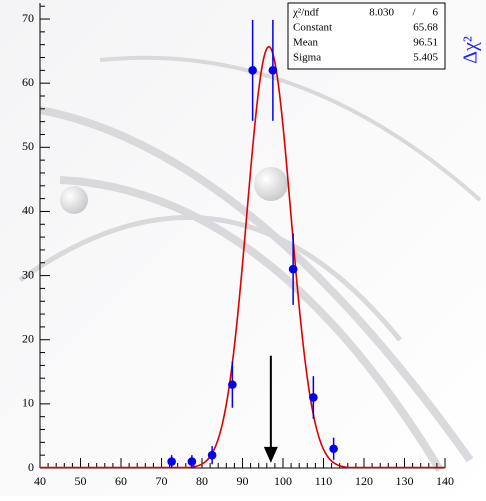 The height and width of the screenshot is (501, 486). What do you see at coordinates (162, 481) in the screenshot?
I see `x-tick-label: 70` at bounding box center [162, 481].